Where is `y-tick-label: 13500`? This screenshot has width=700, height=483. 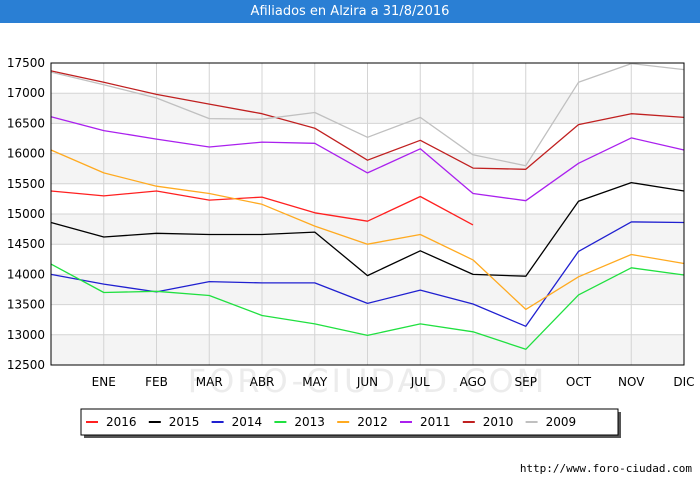 y-tick-label: 13500 is located at coordinates (26, 305).